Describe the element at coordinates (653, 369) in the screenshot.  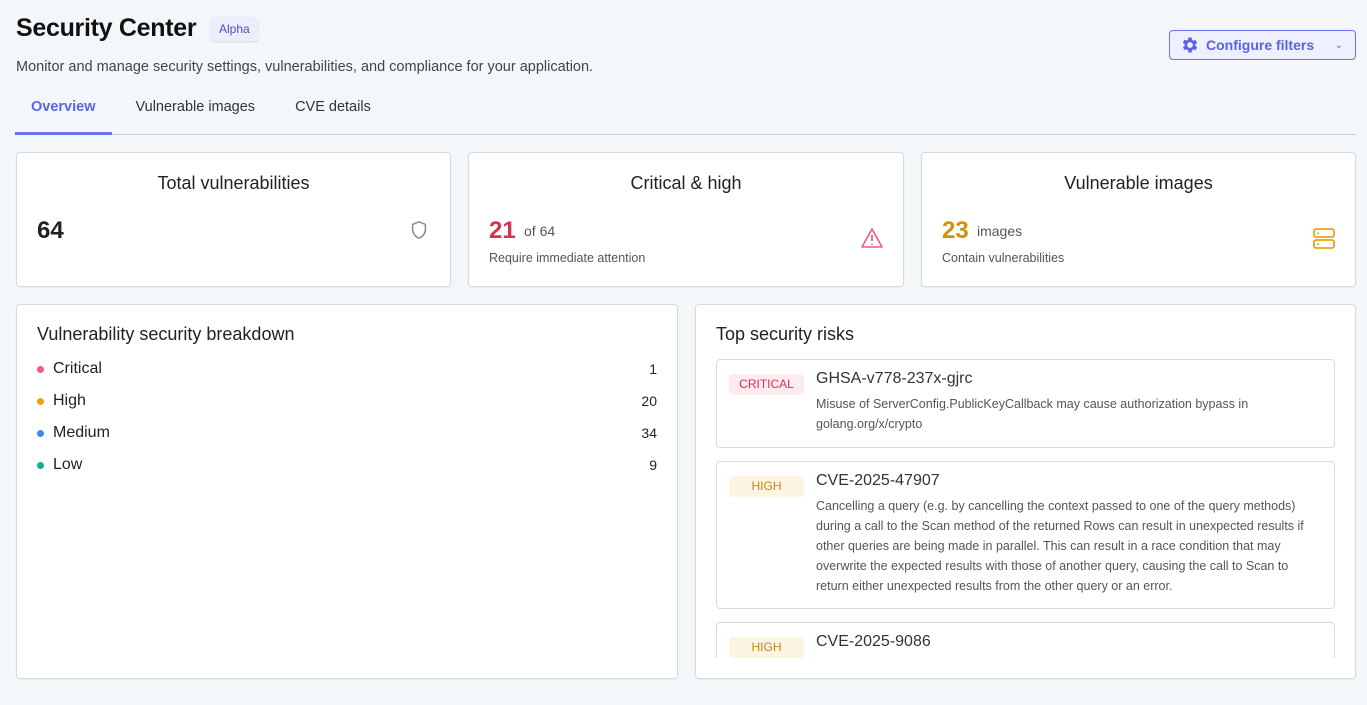
I see `severity-count: 1` at that location.